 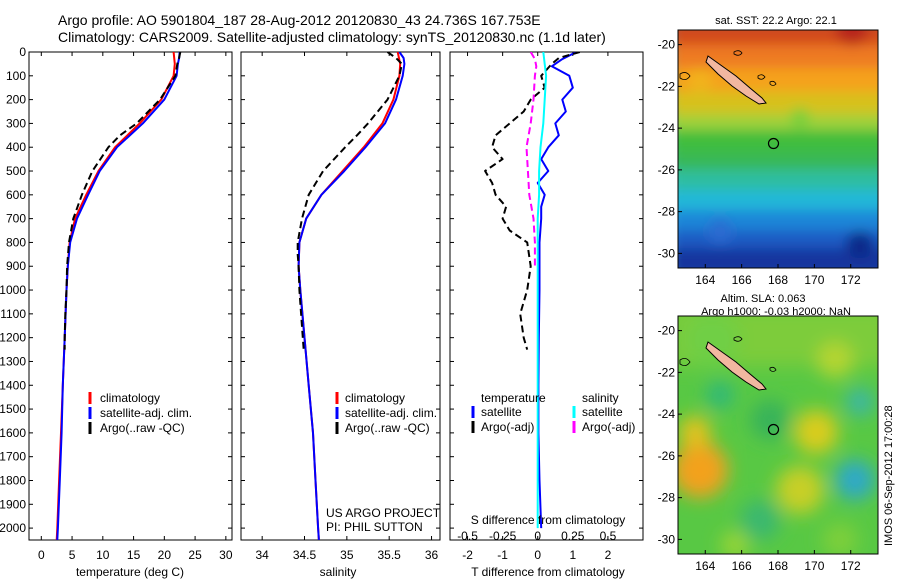 I want to click on s-tick-label: -0.5, so click(x=467, y=536).